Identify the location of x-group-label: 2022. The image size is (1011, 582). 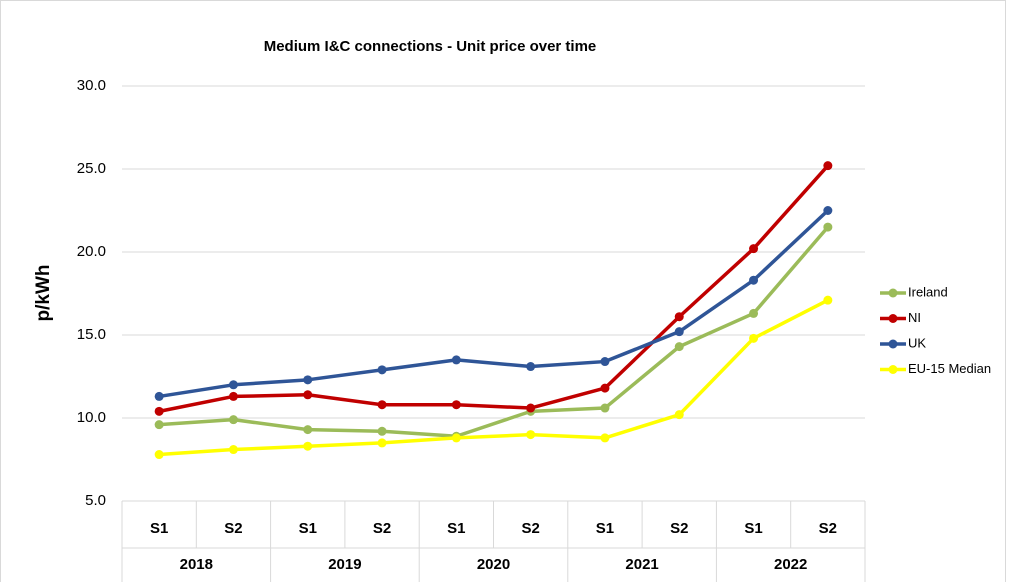
(790, 564).